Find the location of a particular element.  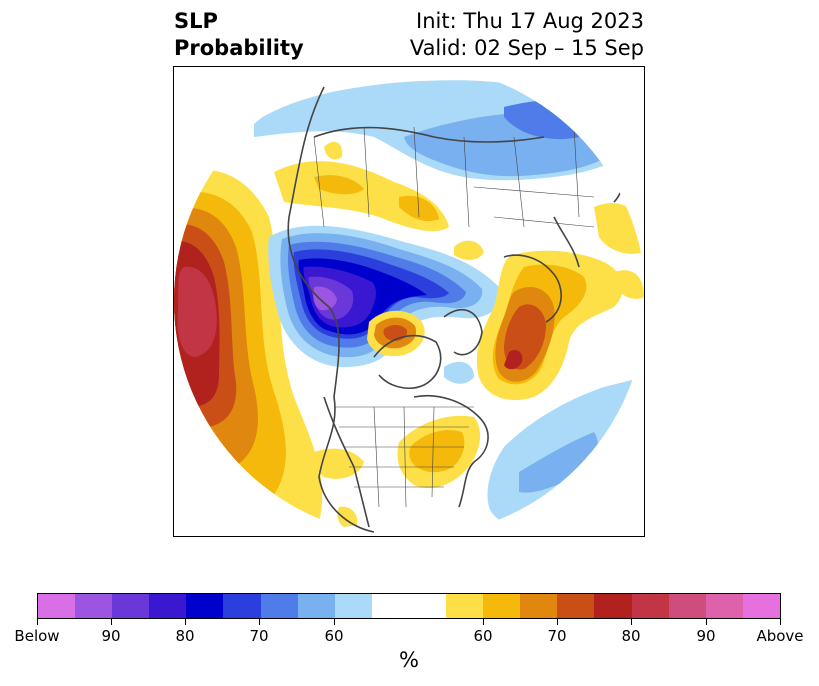

colorbar-label-above: Above is located at coordinates (780, 636).